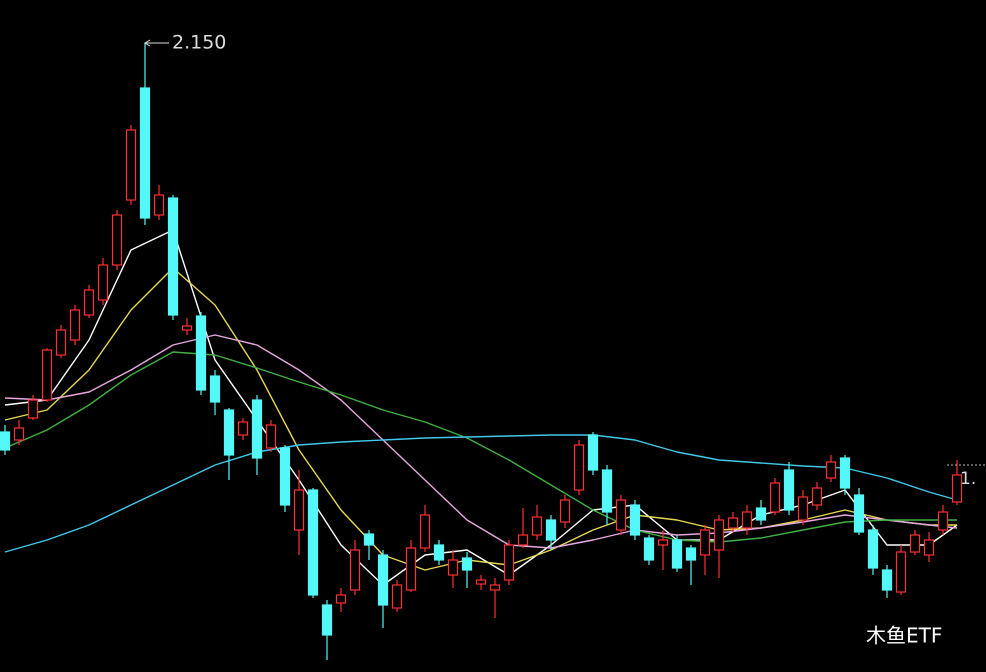 Image resolution: width=986 pixels, height=672 pixels. I want to click on watermark: 木鱼ETF, so click(904, 636).